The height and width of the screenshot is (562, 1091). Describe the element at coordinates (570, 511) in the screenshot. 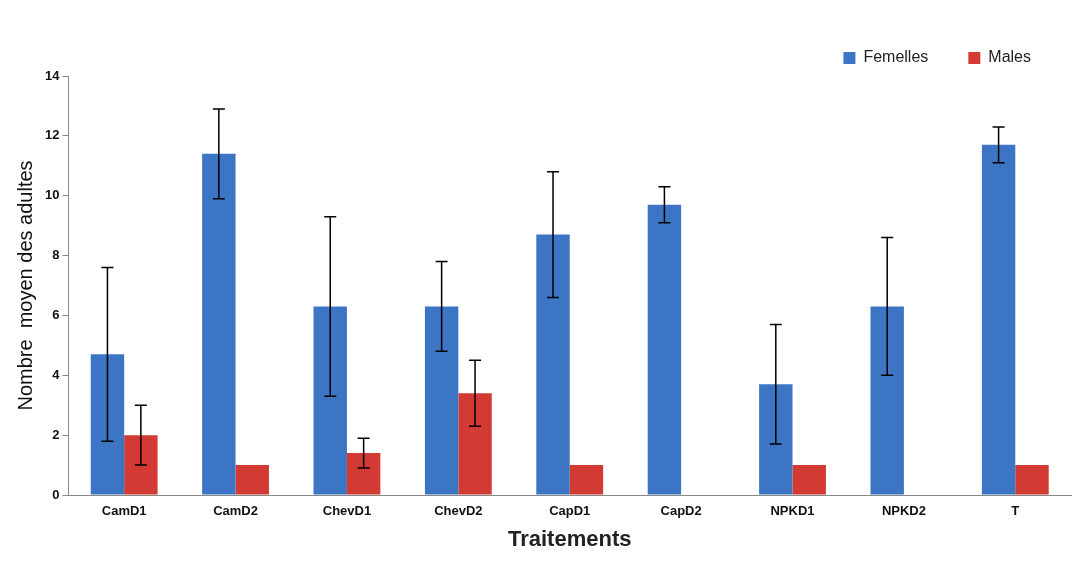

I see `x-tick-label: CapD1` at that location.